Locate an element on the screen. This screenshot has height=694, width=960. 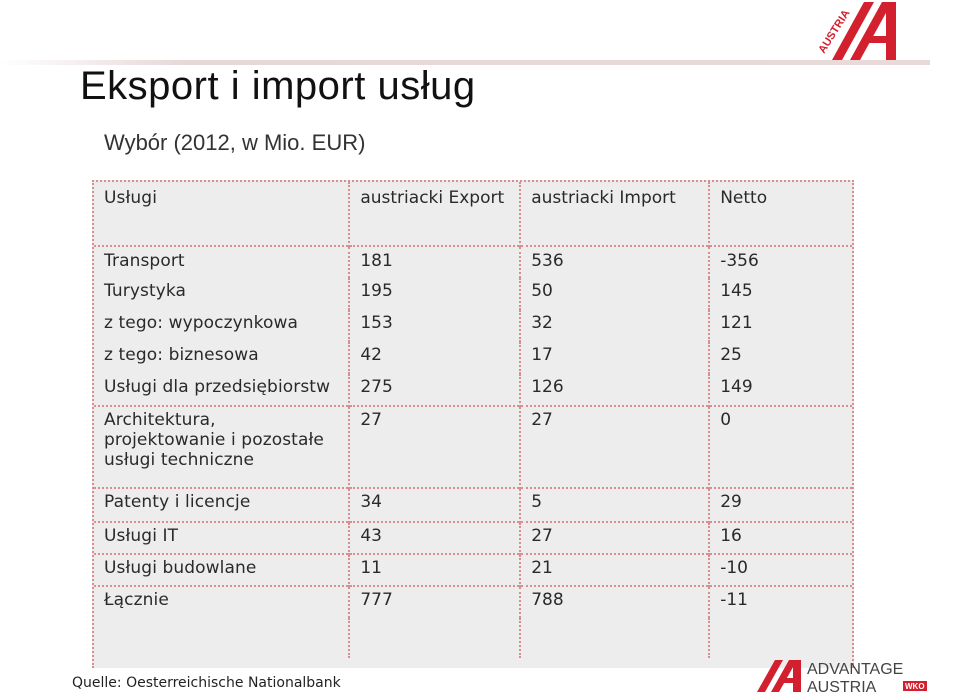
cell-value: 5 is located at coordinates (614, 504).